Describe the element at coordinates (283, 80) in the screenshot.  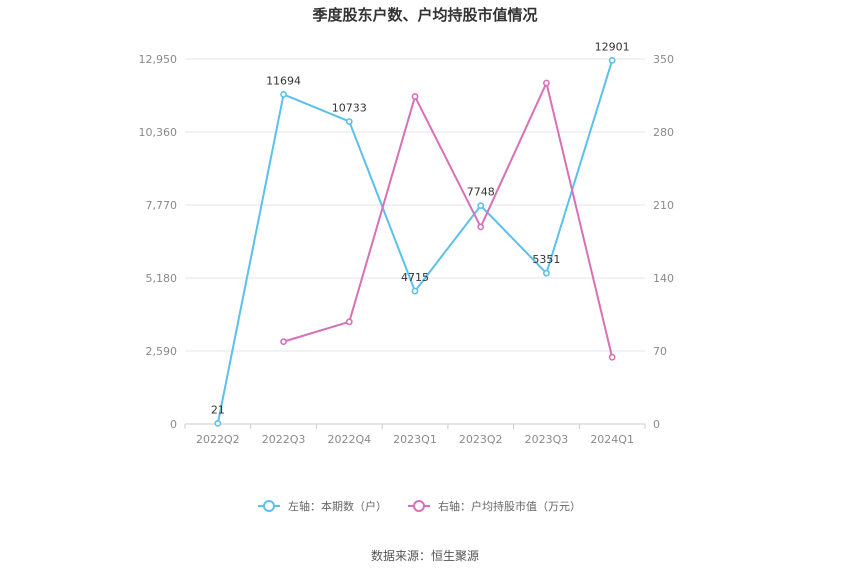
I see `data-label: 11694` at that location.